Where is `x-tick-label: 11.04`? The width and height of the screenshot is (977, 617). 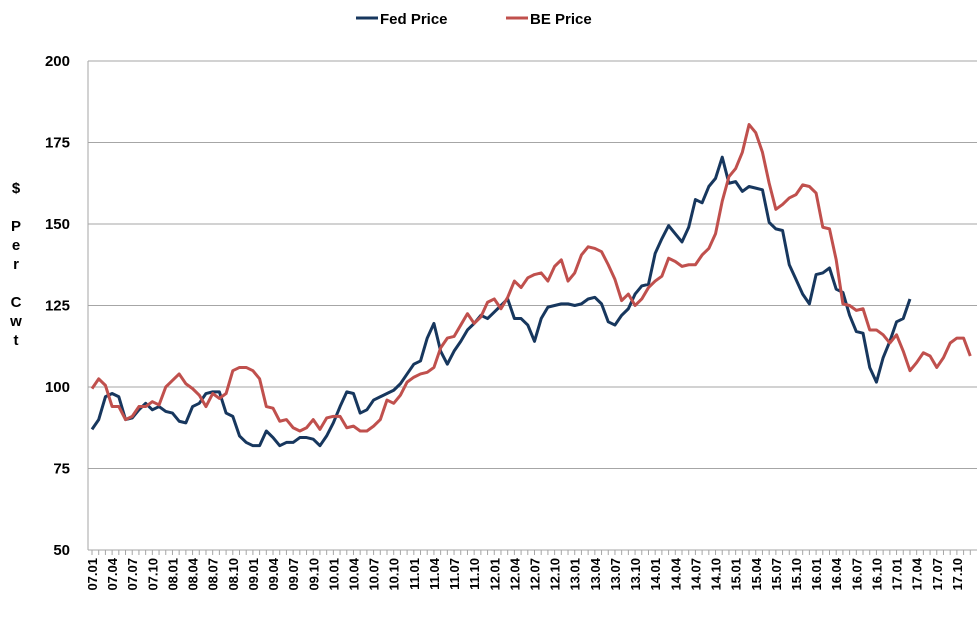
x-tick-label: 11.04 is located at coordinates (434, 573).